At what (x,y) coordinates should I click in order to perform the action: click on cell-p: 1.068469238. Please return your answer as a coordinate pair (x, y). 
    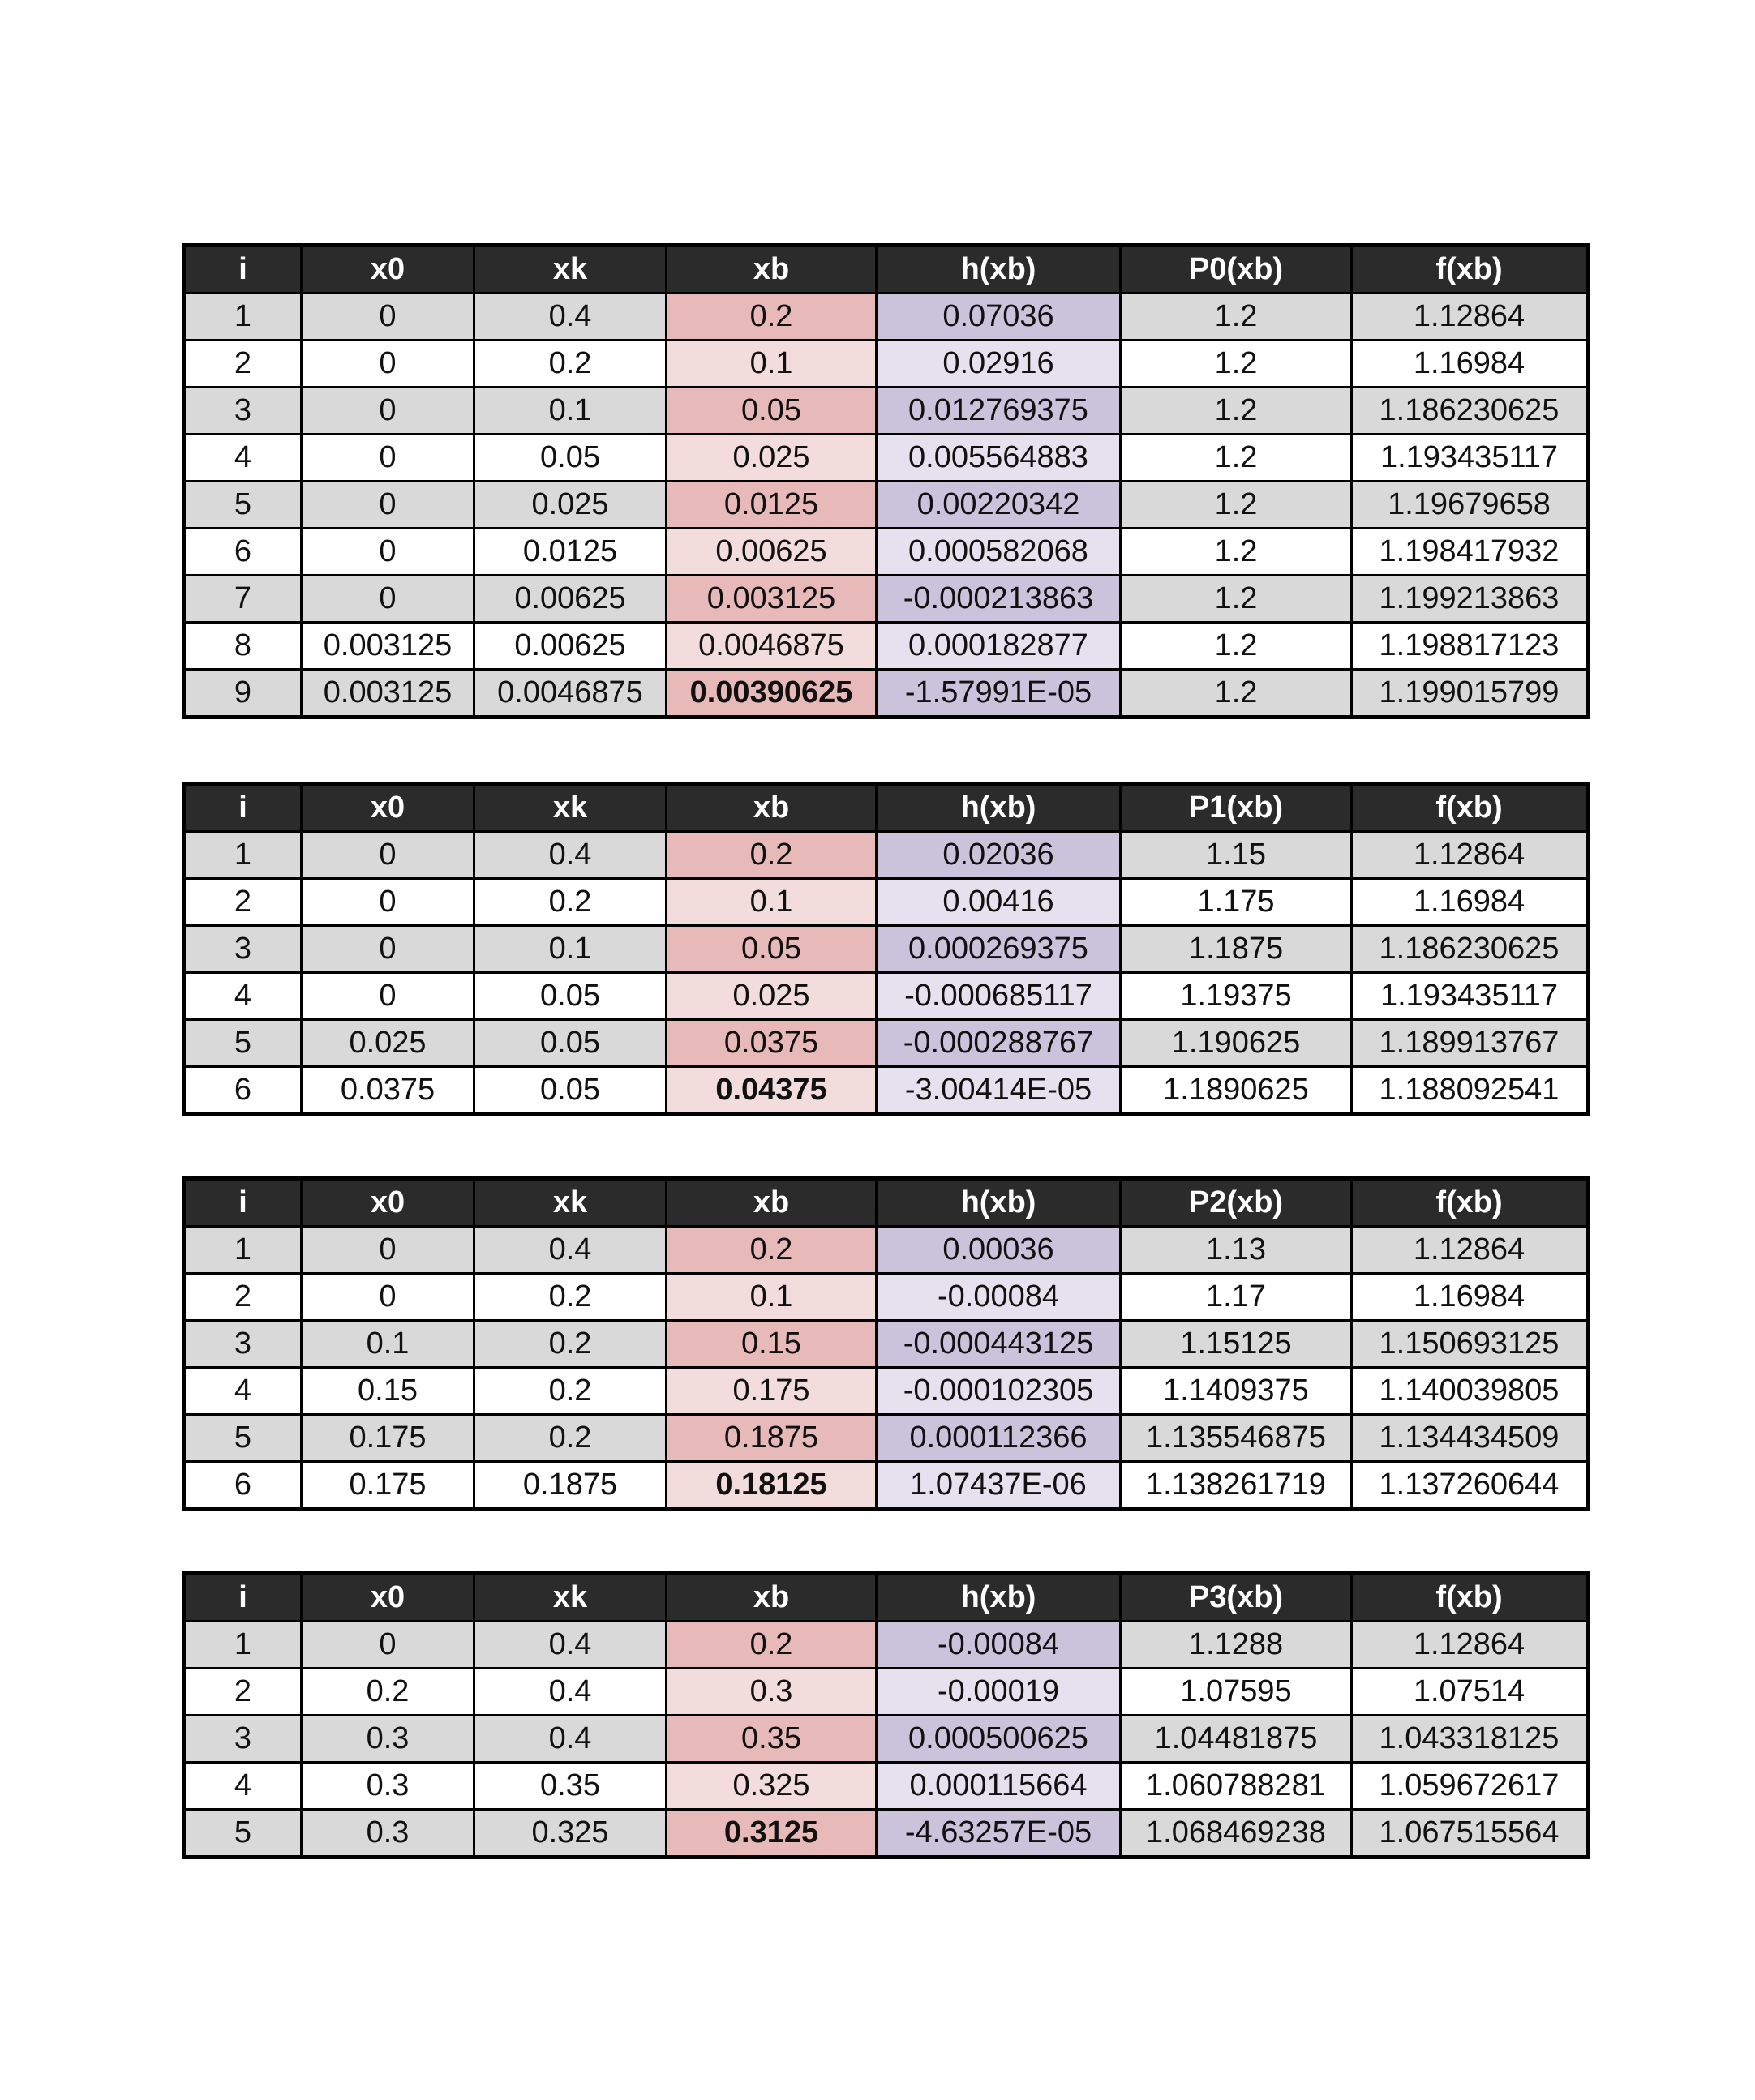
    Looking at the image, I should click on (1236, 1833).